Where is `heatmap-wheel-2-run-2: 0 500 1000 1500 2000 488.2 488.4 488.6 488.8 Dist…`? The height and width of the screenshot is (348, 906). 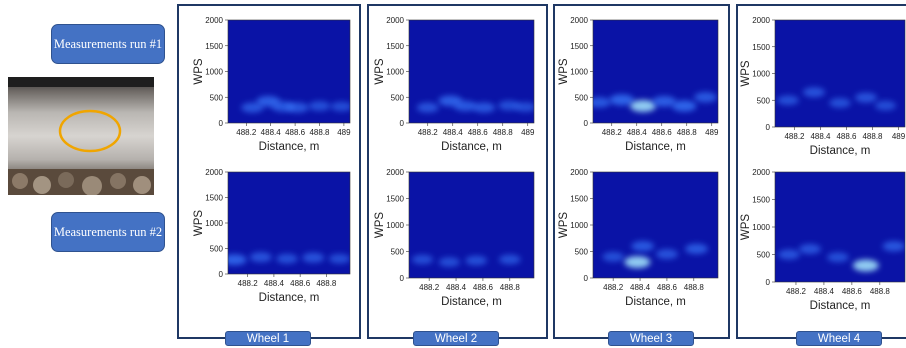
heatmap-wheel-2-run-2: 0 500 1000 1500 2000 488.2 488.4 488.6 488.8 Dist… is located at coordinates (454, 238).